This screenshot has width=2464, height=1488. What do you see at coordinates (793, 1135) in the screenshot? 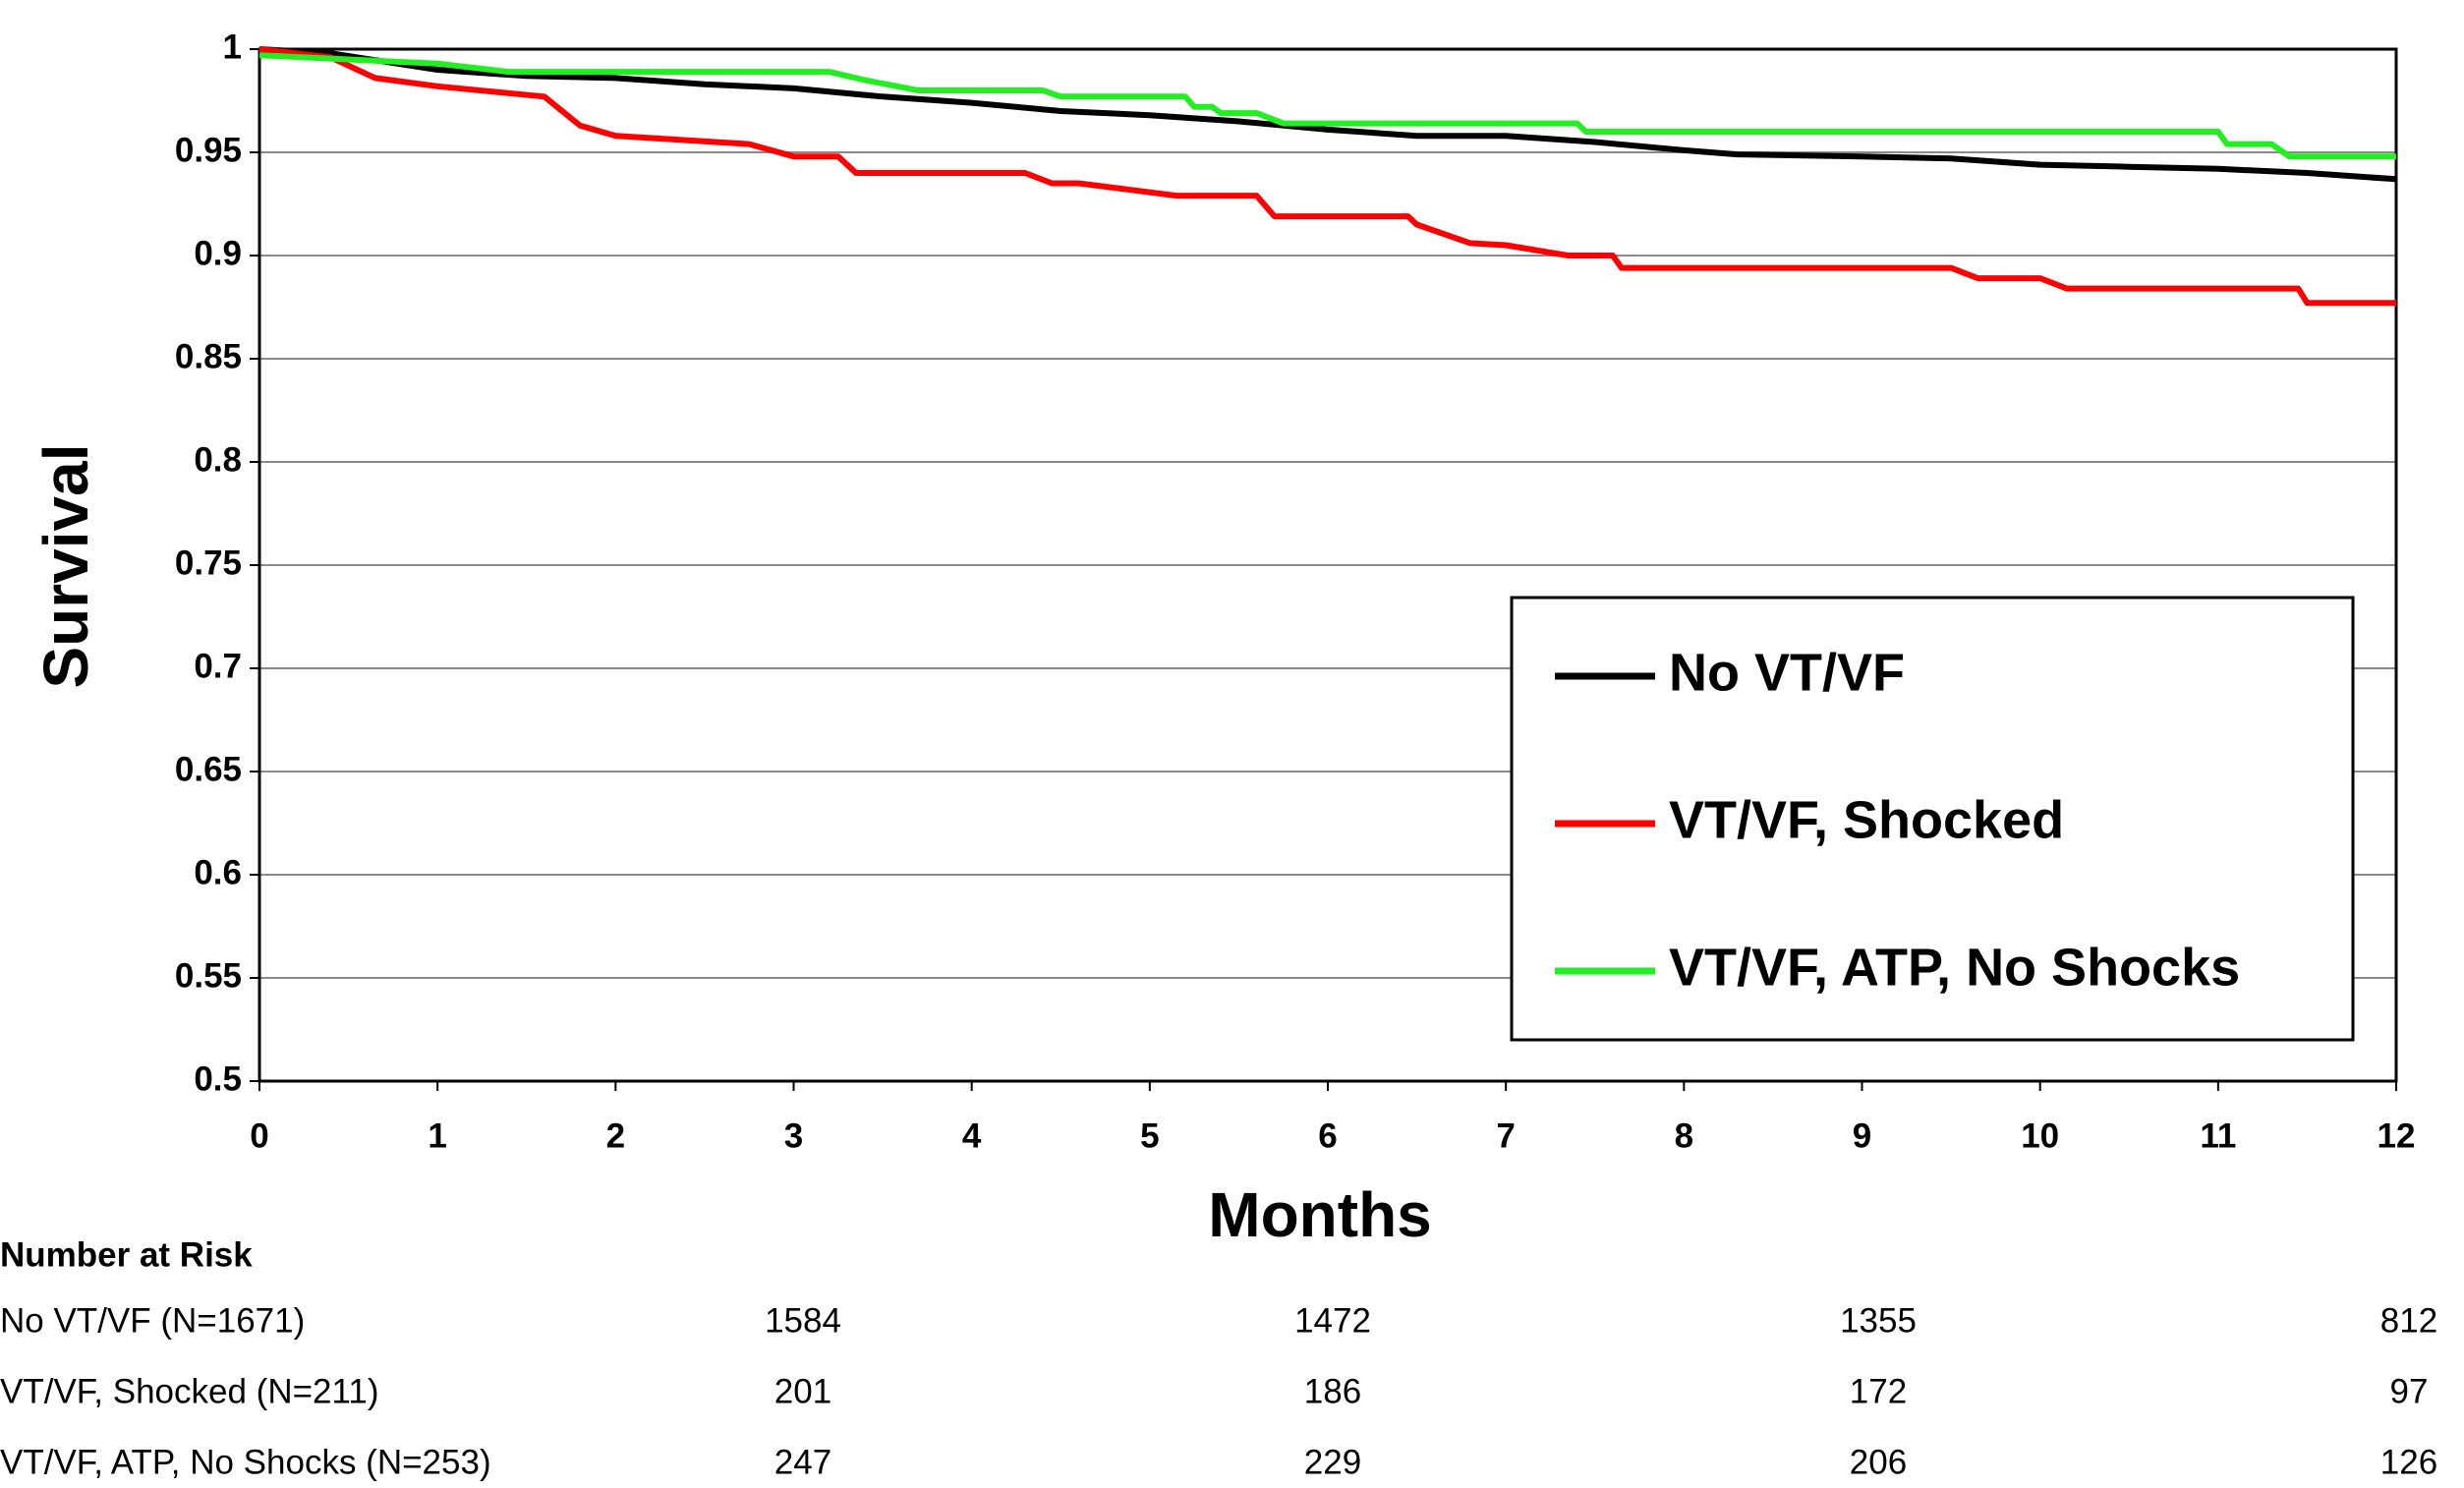
I see `x-tick-label: 3` at bounding box center [793, 1135].